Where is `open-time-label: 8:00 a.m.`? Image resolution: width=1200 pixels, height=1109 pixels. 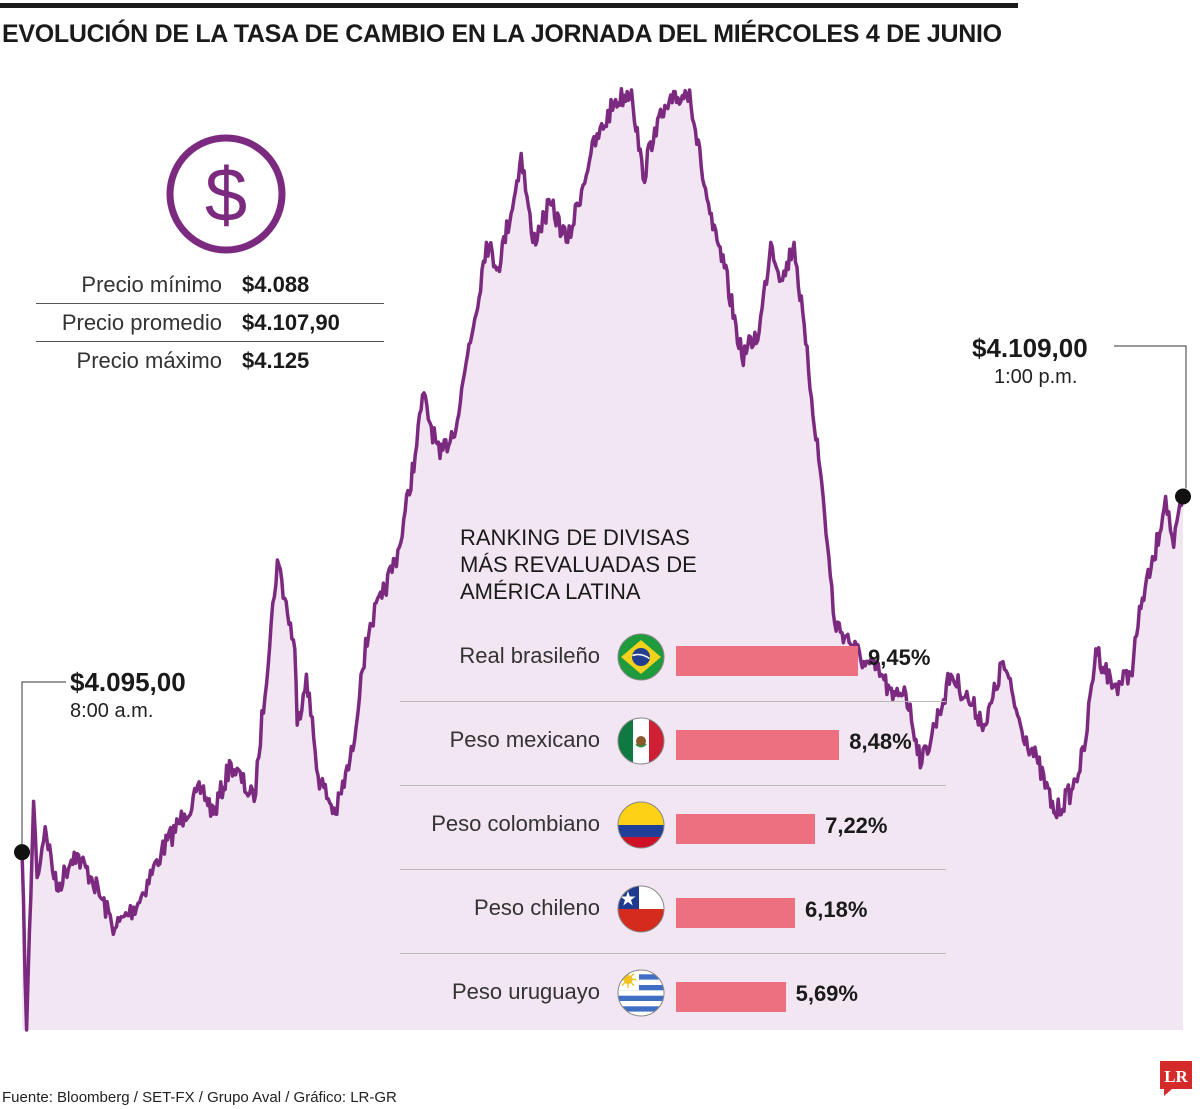
open-time-label: 8:00 a.m. is located at coordinates (112, 711).